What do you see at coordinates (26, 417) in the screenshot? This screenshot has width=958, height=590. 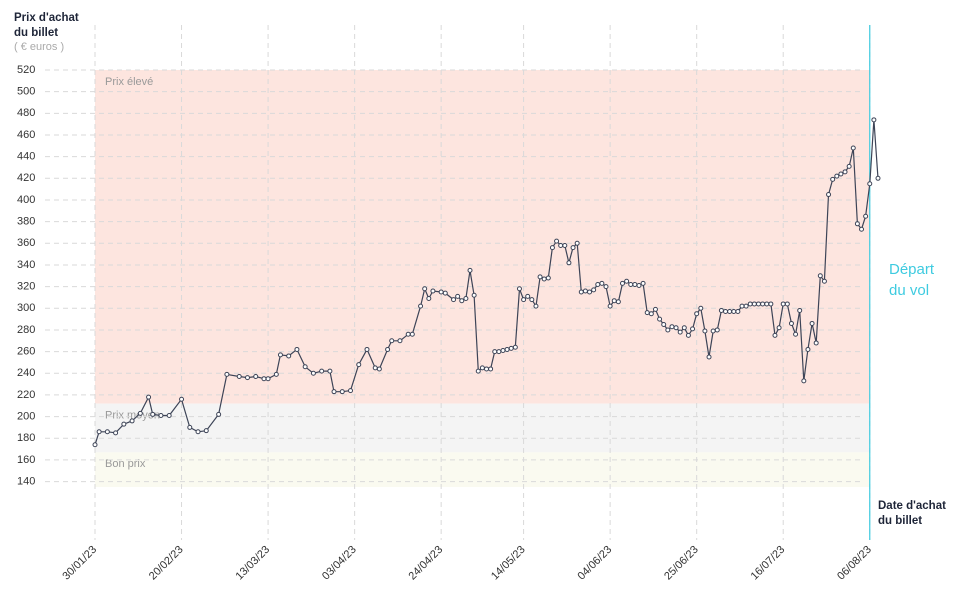 I see `y-tick-label: 200` at bounding box center [26, 417].